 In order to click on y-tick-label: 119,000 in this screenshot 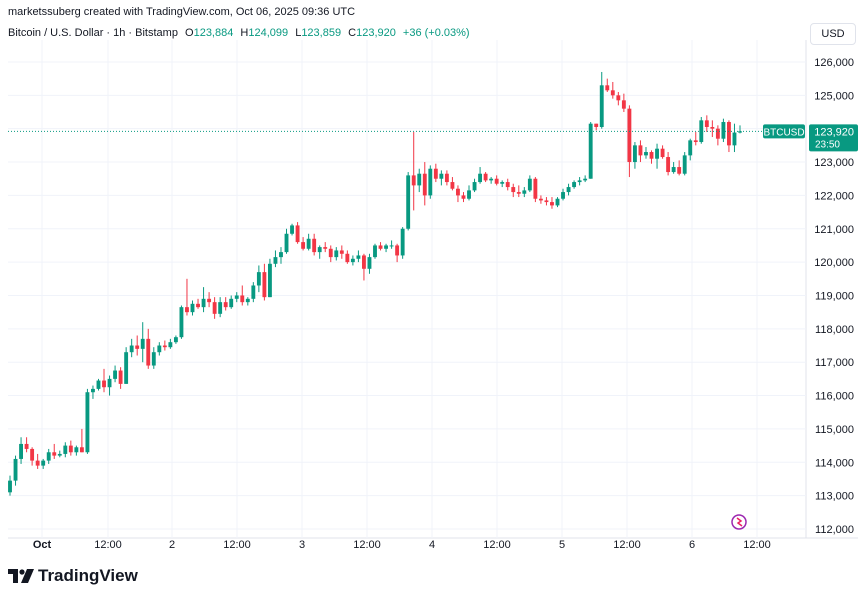, I will do `click(834, 296)`.